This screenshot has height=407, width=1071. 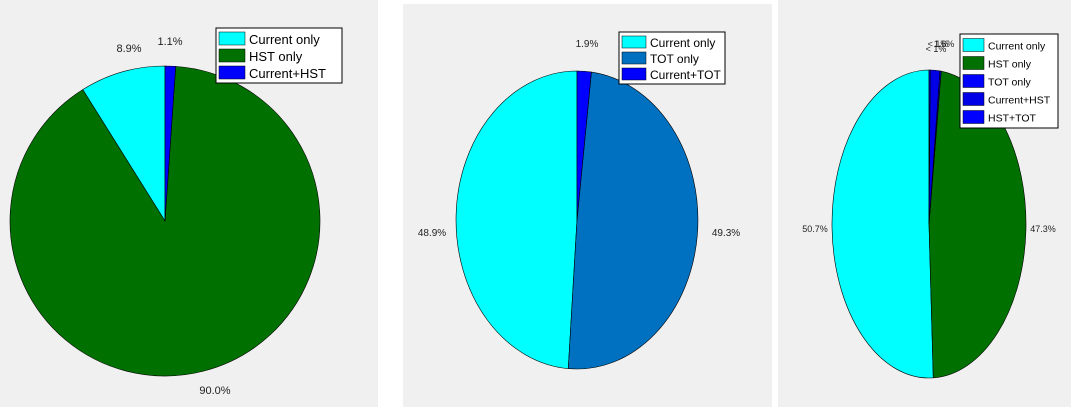 What do you see at coordinates (1012, 119) in the screenshot?
I see `legend-entry-hst-tot: HST+TOT` at bounding box center [1012, 119].